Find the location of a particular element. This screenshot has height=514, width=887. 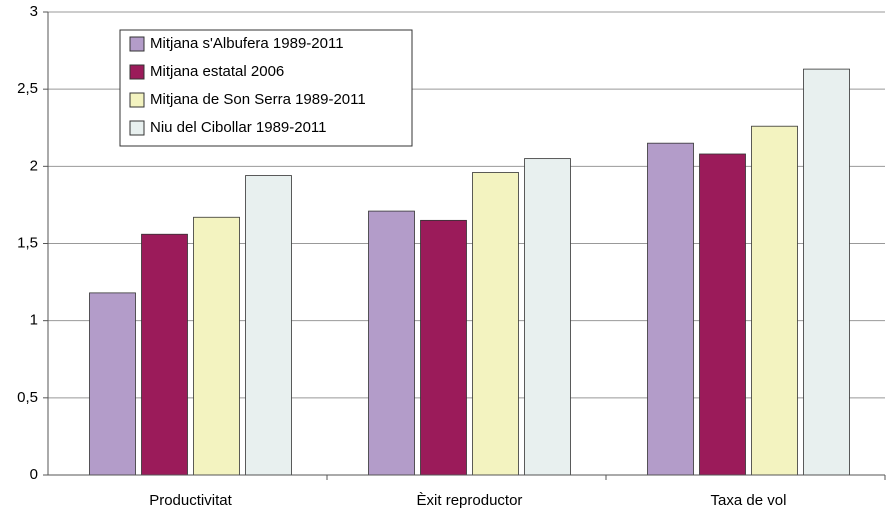

x-tick-label: Èxit reproductor is located at coordinates (470, 500).